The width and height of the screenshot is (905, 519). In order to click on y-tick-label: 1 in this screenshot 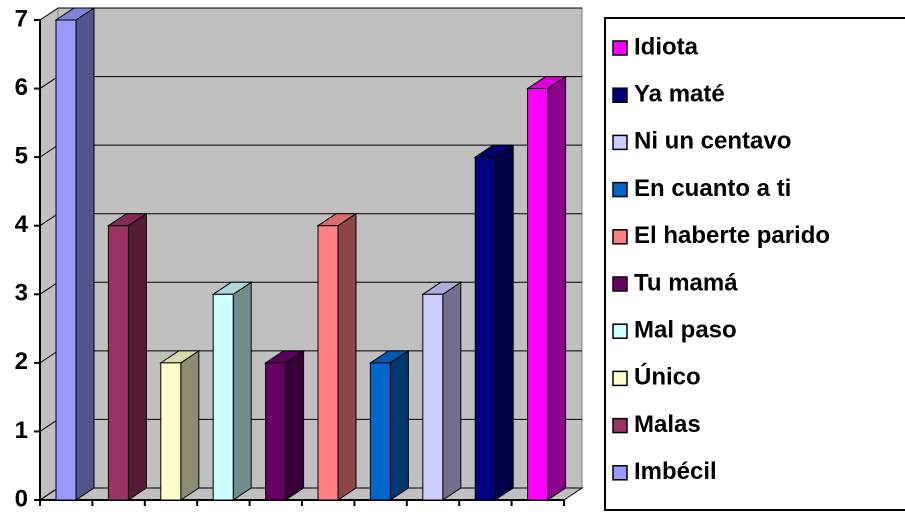, I will do `click(21, 430)`.